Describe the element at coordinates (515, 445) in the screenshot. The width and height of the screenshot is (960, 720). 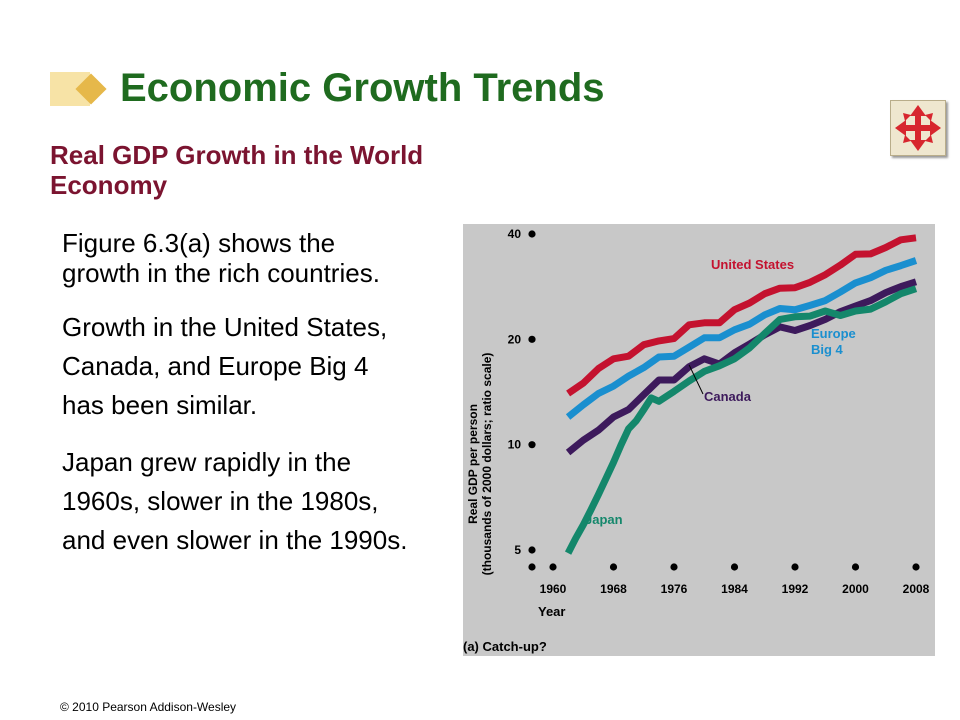
I see `y-tick-label: 10` at that location.